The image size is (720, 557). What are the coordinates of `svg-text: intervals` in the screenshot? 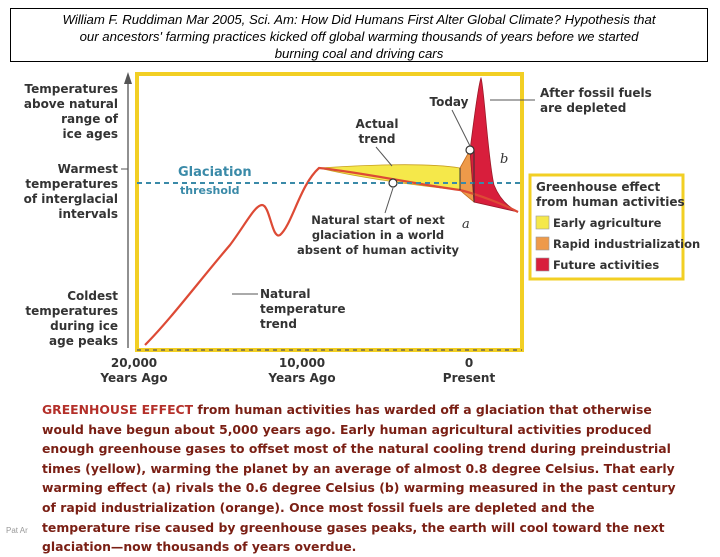 It's located at (88, 214).